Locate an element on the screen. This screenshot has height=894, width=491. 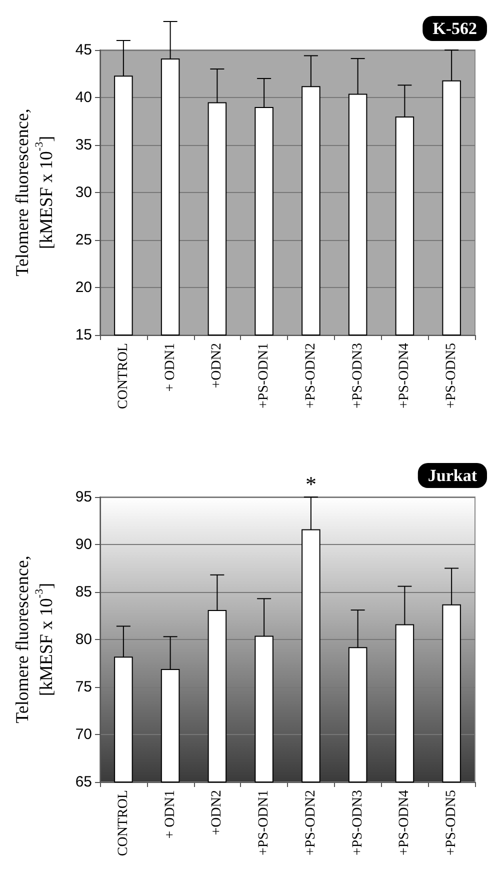
y-tick-label: 15 is located at coordinates (83, 335).